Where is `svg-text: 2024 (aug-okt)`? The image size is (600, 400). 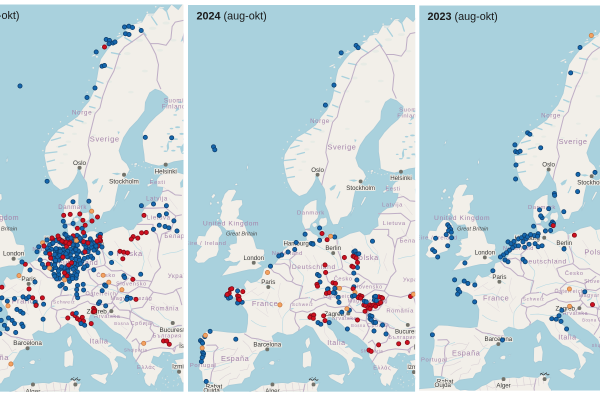
svg-text: 2024 (aug-okt) is located at coordinates (232, 17).